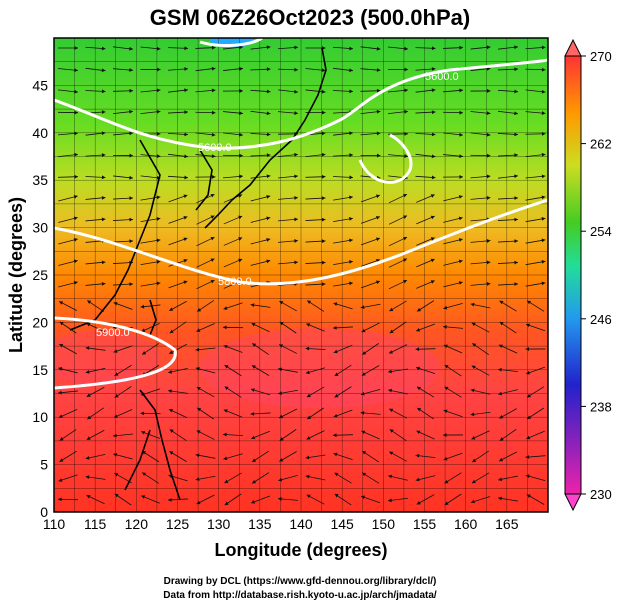 This screenshot has width=619, height=605. I want to click on colorbar-tick-label: 238, so click(601, 406).